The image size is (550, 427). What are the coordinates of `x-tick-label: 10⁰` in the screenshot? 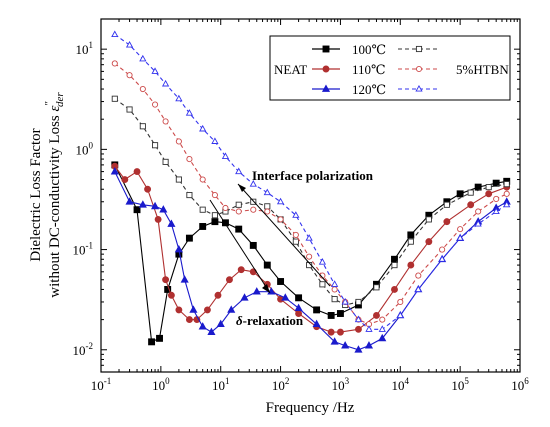 It's located at (161, 384).